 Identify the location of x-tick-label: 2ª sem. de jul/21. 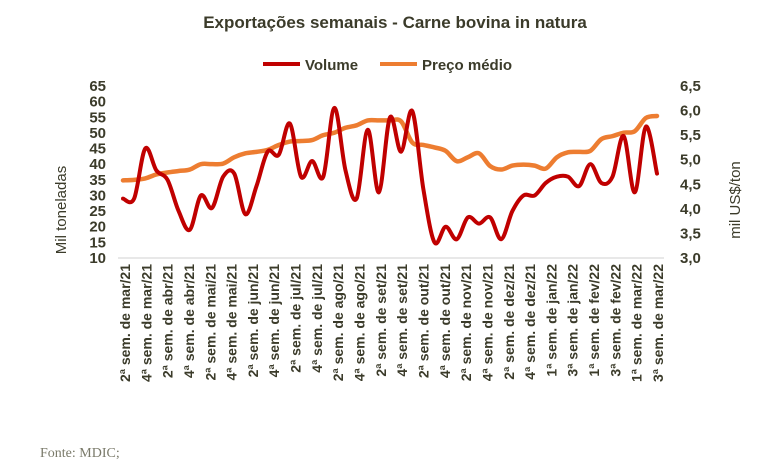
(296, 318).